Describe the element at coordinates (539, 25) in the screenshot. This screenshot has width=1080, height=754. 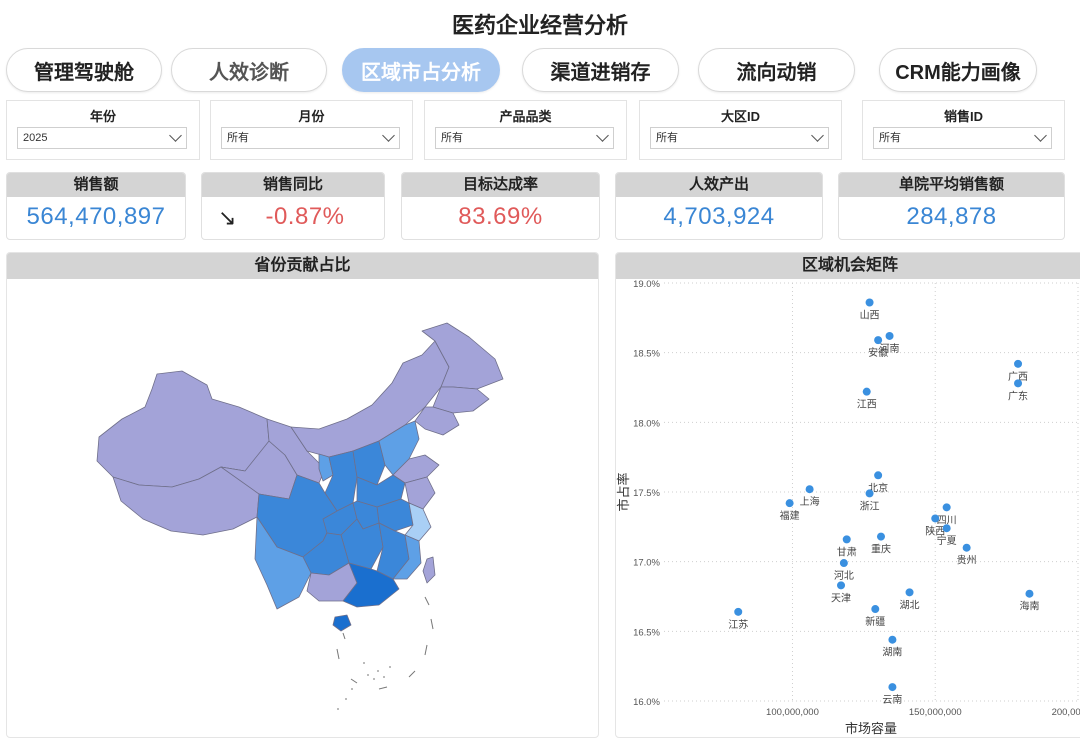
I see `page-title: 医药企业经营分析` at that location.